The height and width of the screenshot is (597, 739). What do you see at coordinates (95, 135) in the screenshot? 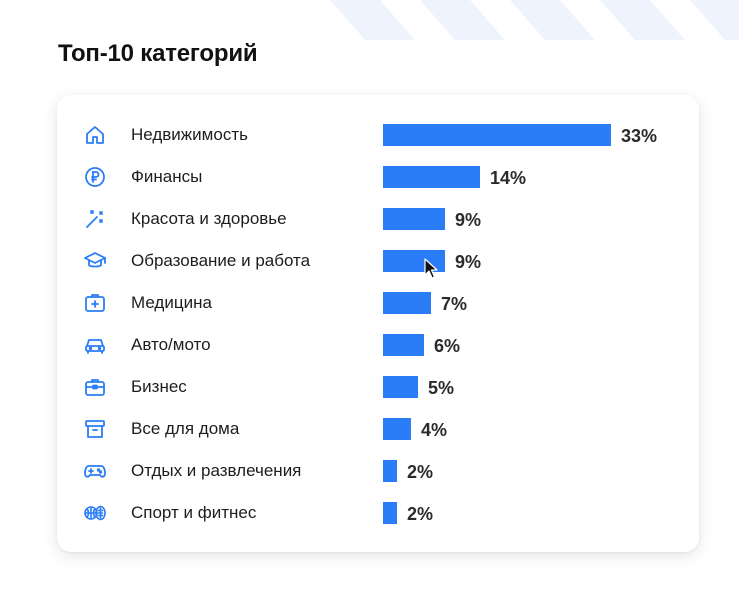
I see `home-icon` at bounding box center [95, 135].